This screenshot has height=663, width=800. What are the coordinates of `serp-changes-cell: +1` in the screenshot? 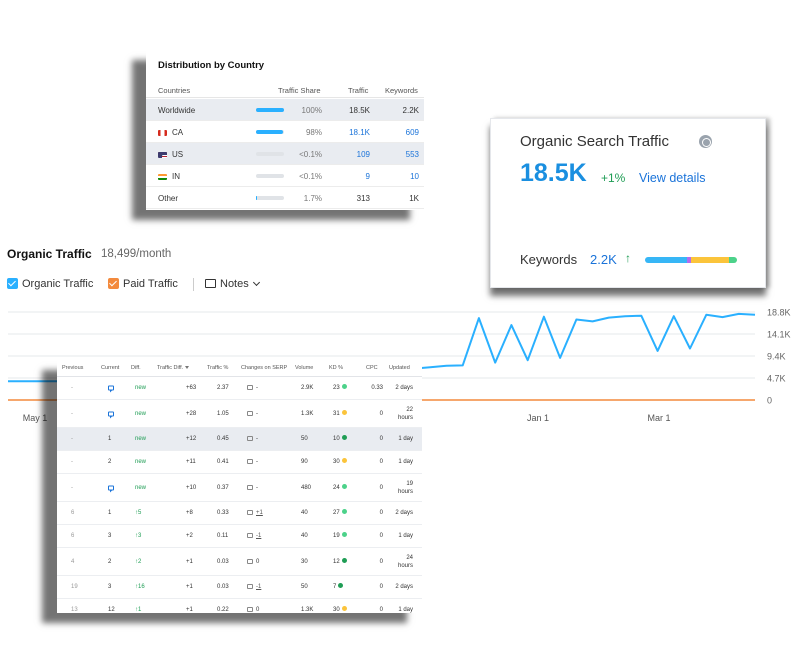 It's located at (255, 513).